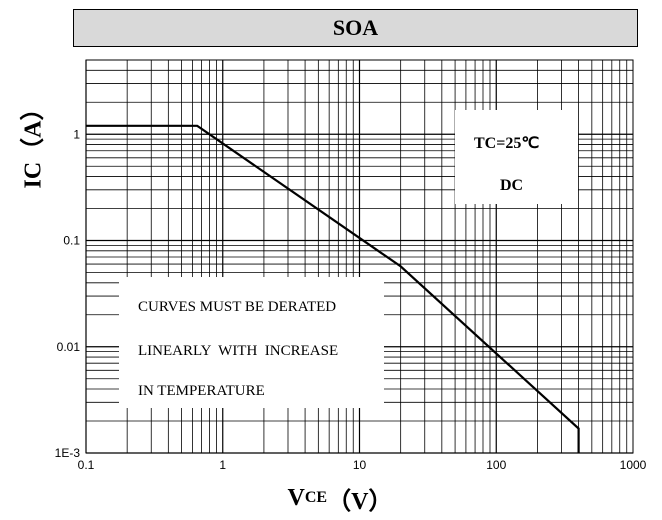  I want to click on condition-box-bg, so click(516, 157).